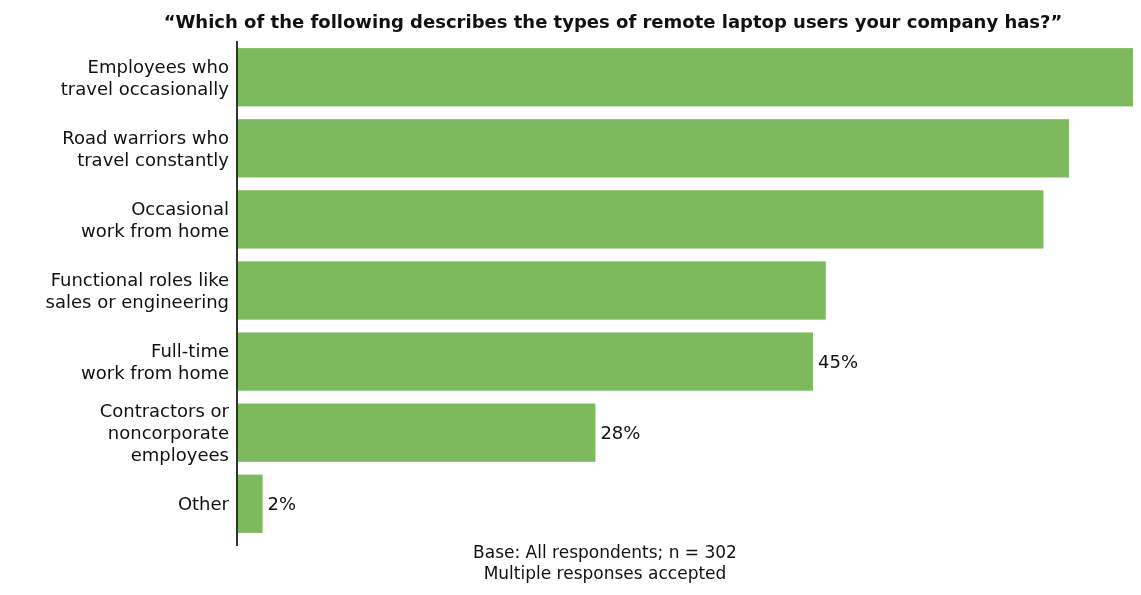 Image resolution: width=1141 pixels, height=595 pixels. Describe the element at coordinates (146, 148) in the screenshot. I see `y-tick-label: Road warriors who travel constantly` at that location.